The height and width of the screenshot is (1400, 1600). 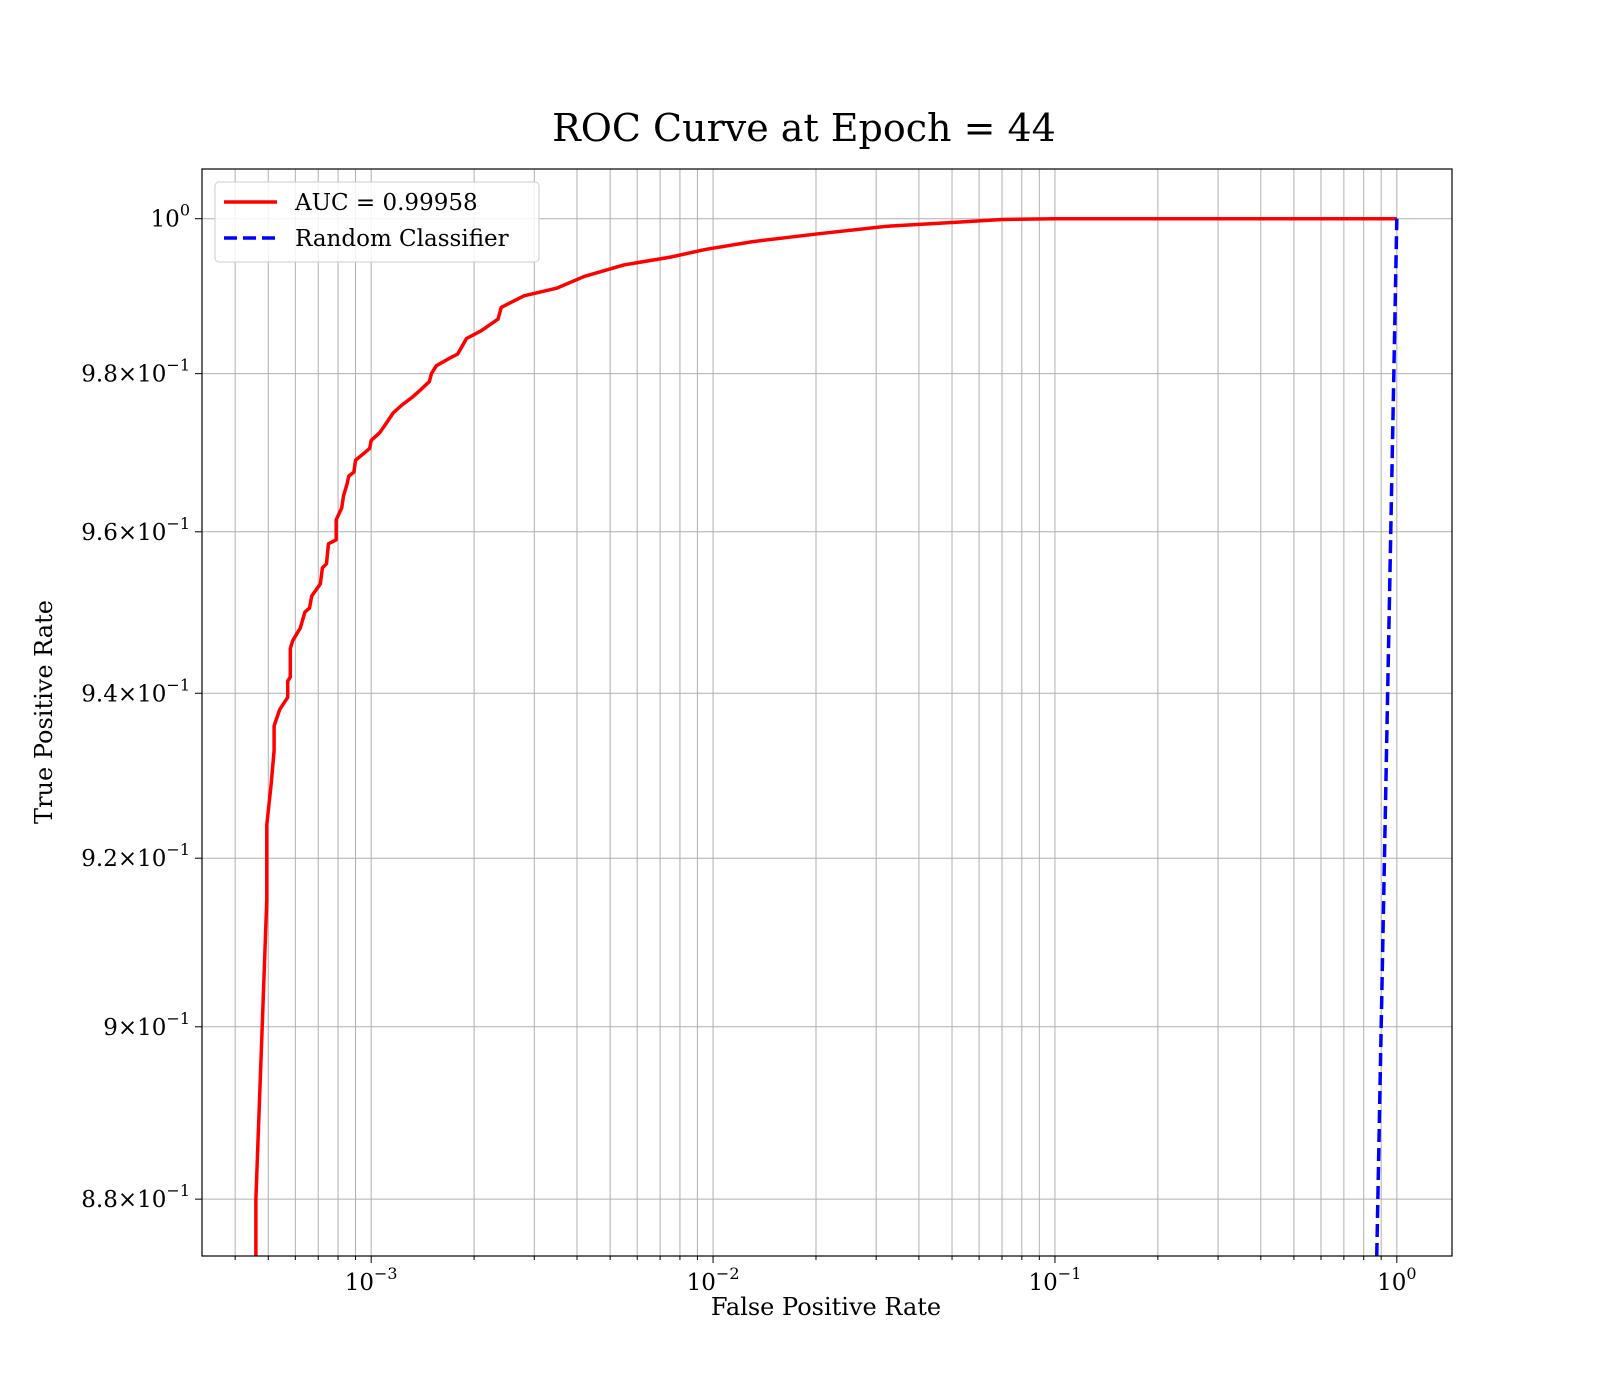 I want to click on y-axis-label: True Positive Rate, so click(x=44, y=712).